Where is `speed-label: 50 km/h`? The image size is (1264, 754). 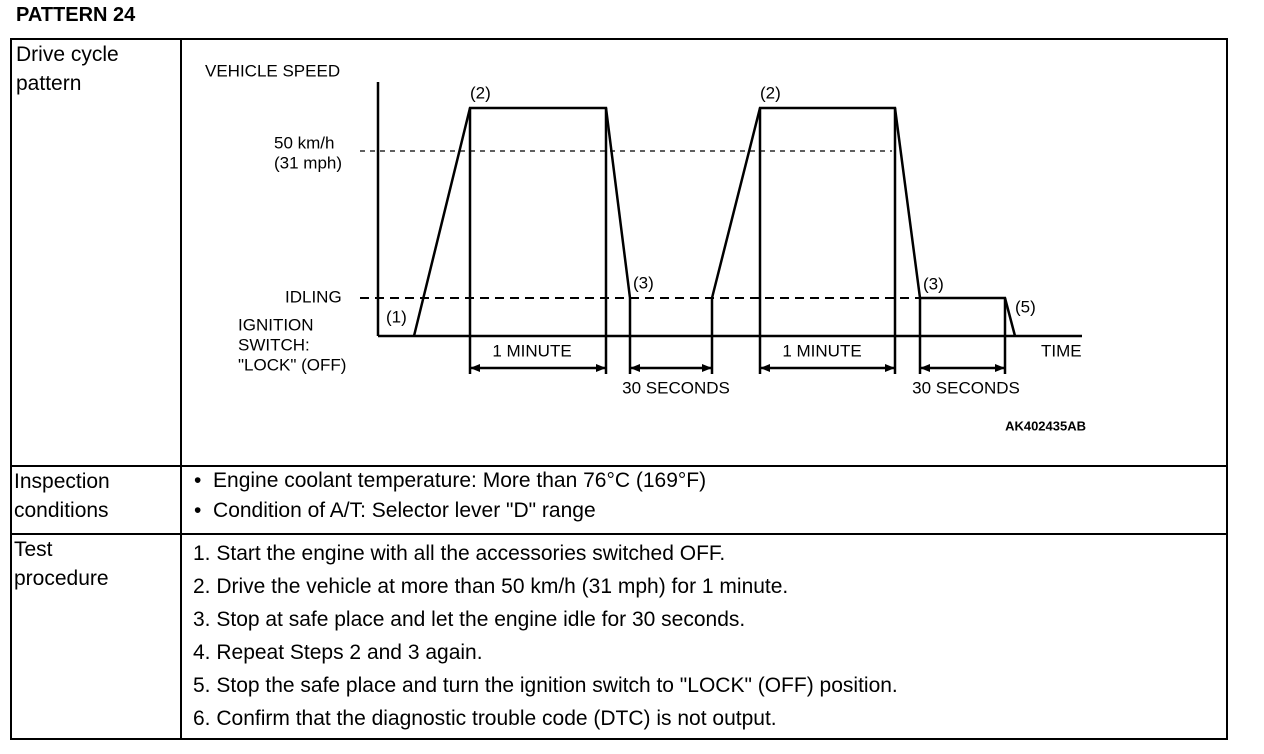
speed-label: 50 km/h is located at coordinates (304, 142).